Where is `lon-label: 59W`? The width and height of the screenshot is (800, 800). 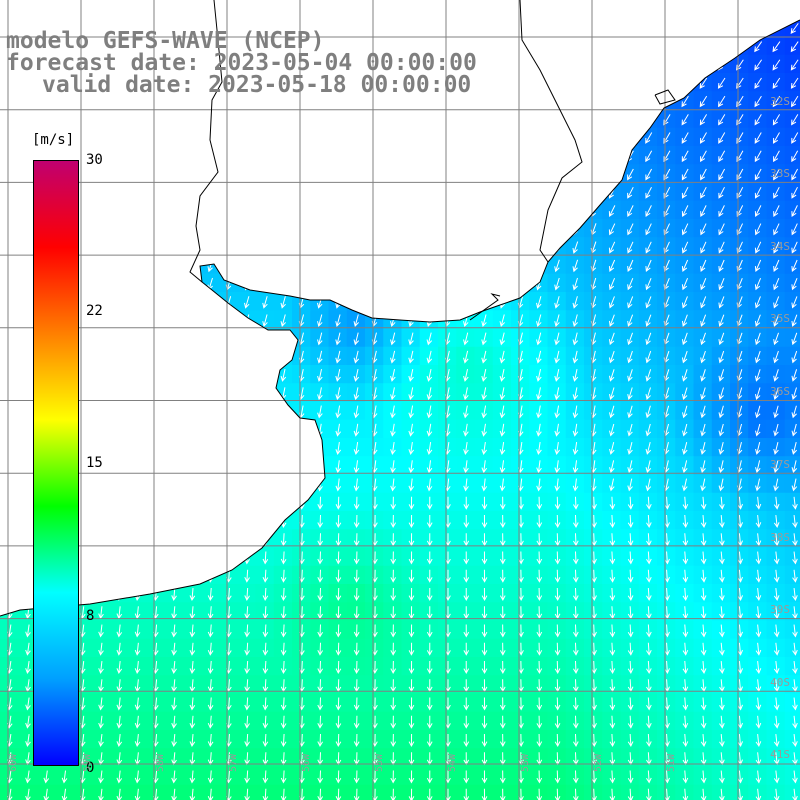
lon-label: 59W is located at coordinates (87, 762).